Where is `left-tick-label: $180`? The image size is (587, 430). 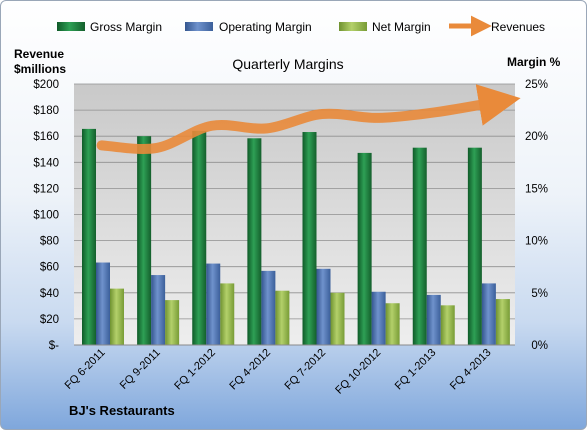
left-tick-label: $180 is located at coordinates (46, 111).